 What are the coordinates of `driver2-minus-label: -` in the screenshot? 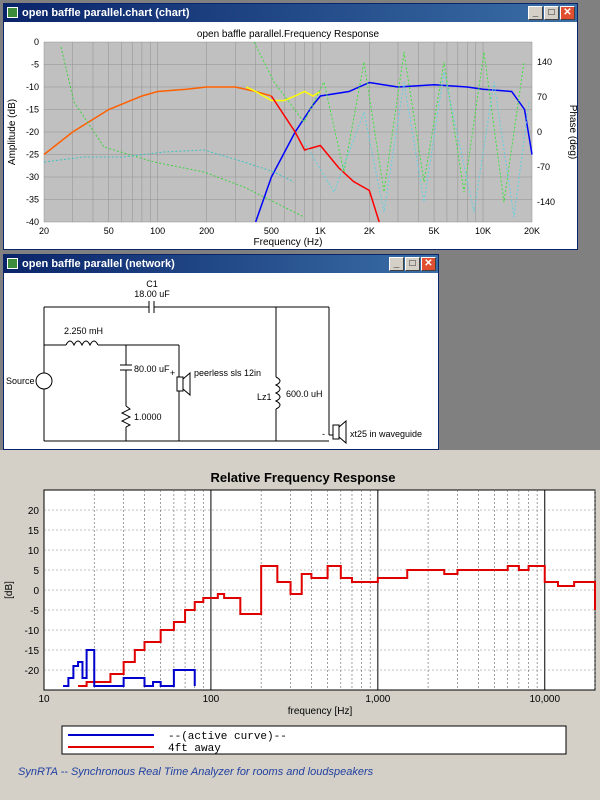 It's located at (323, 434).